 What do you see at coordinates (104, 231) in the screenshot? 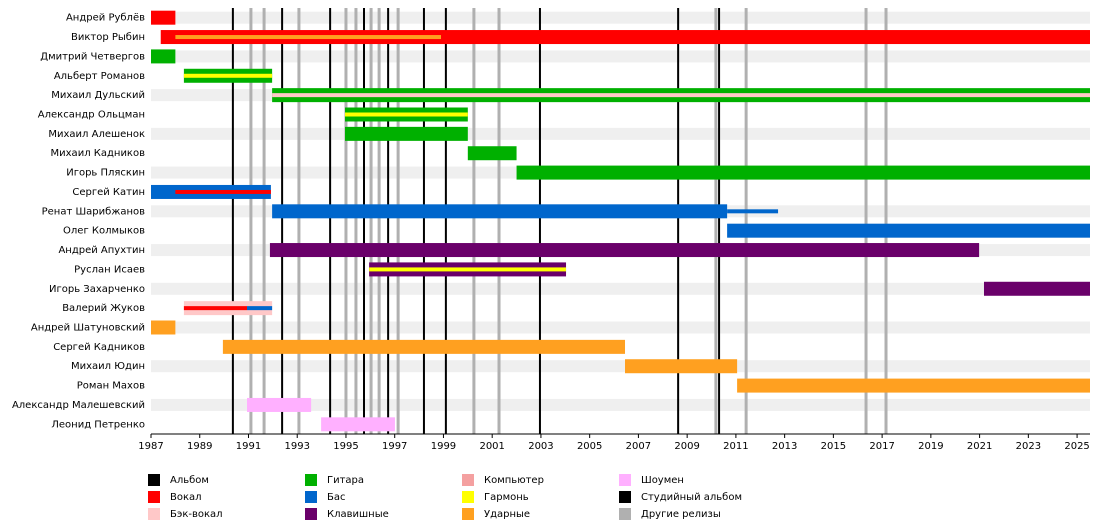
I see `member-label: Олег Колмыков` at bounding box center [104, 231].